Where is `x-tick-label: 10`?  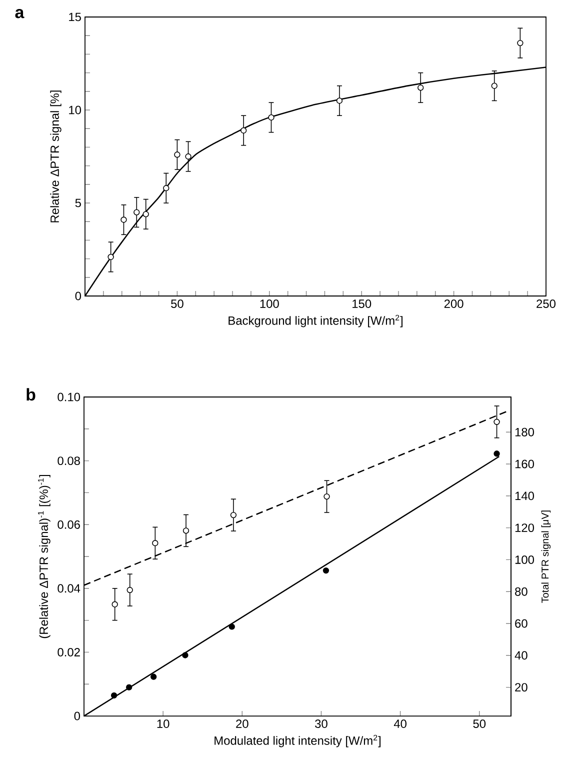 x-tick-label: 10 is located at coordinates (163, 724).